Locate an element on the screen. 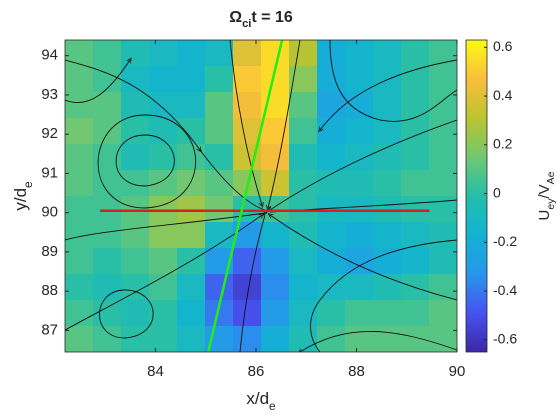  y-tick-label: 87 is located at coordinates (49, 329).